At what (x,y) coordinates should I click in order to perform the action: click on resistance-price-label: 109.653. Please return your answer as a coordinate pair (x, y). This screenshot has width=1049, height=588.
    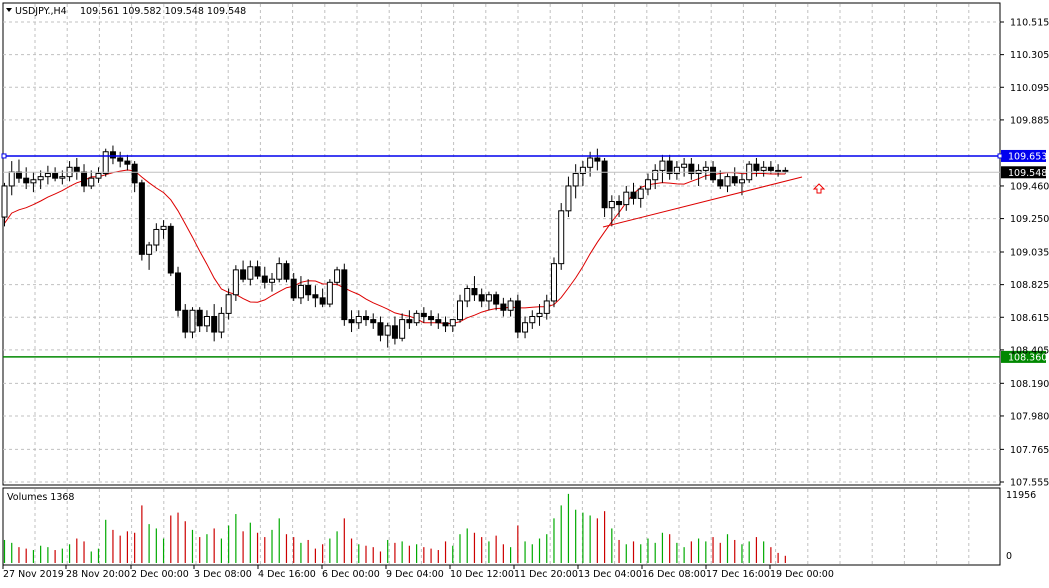
    Looking at the image, I should click on (1027, 156).